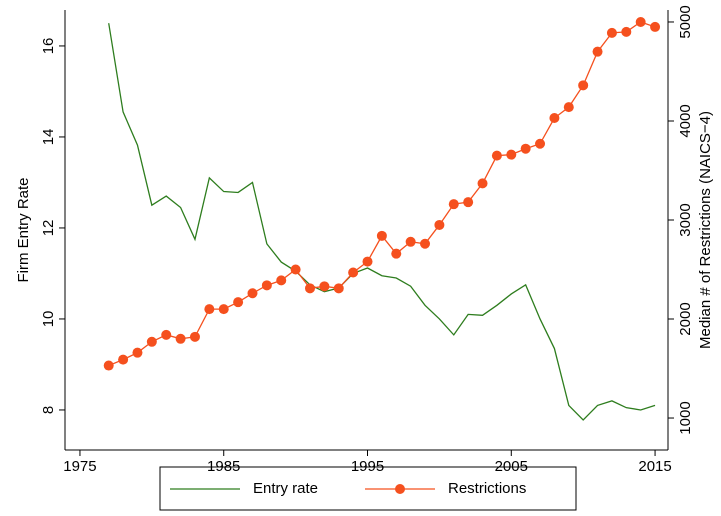 Image resolution: width=721 pixels, height=516 pixels. Describe the element at coordinates (685, 21) in the screenshot. I see `y2-tick-label: 5000` at that location.